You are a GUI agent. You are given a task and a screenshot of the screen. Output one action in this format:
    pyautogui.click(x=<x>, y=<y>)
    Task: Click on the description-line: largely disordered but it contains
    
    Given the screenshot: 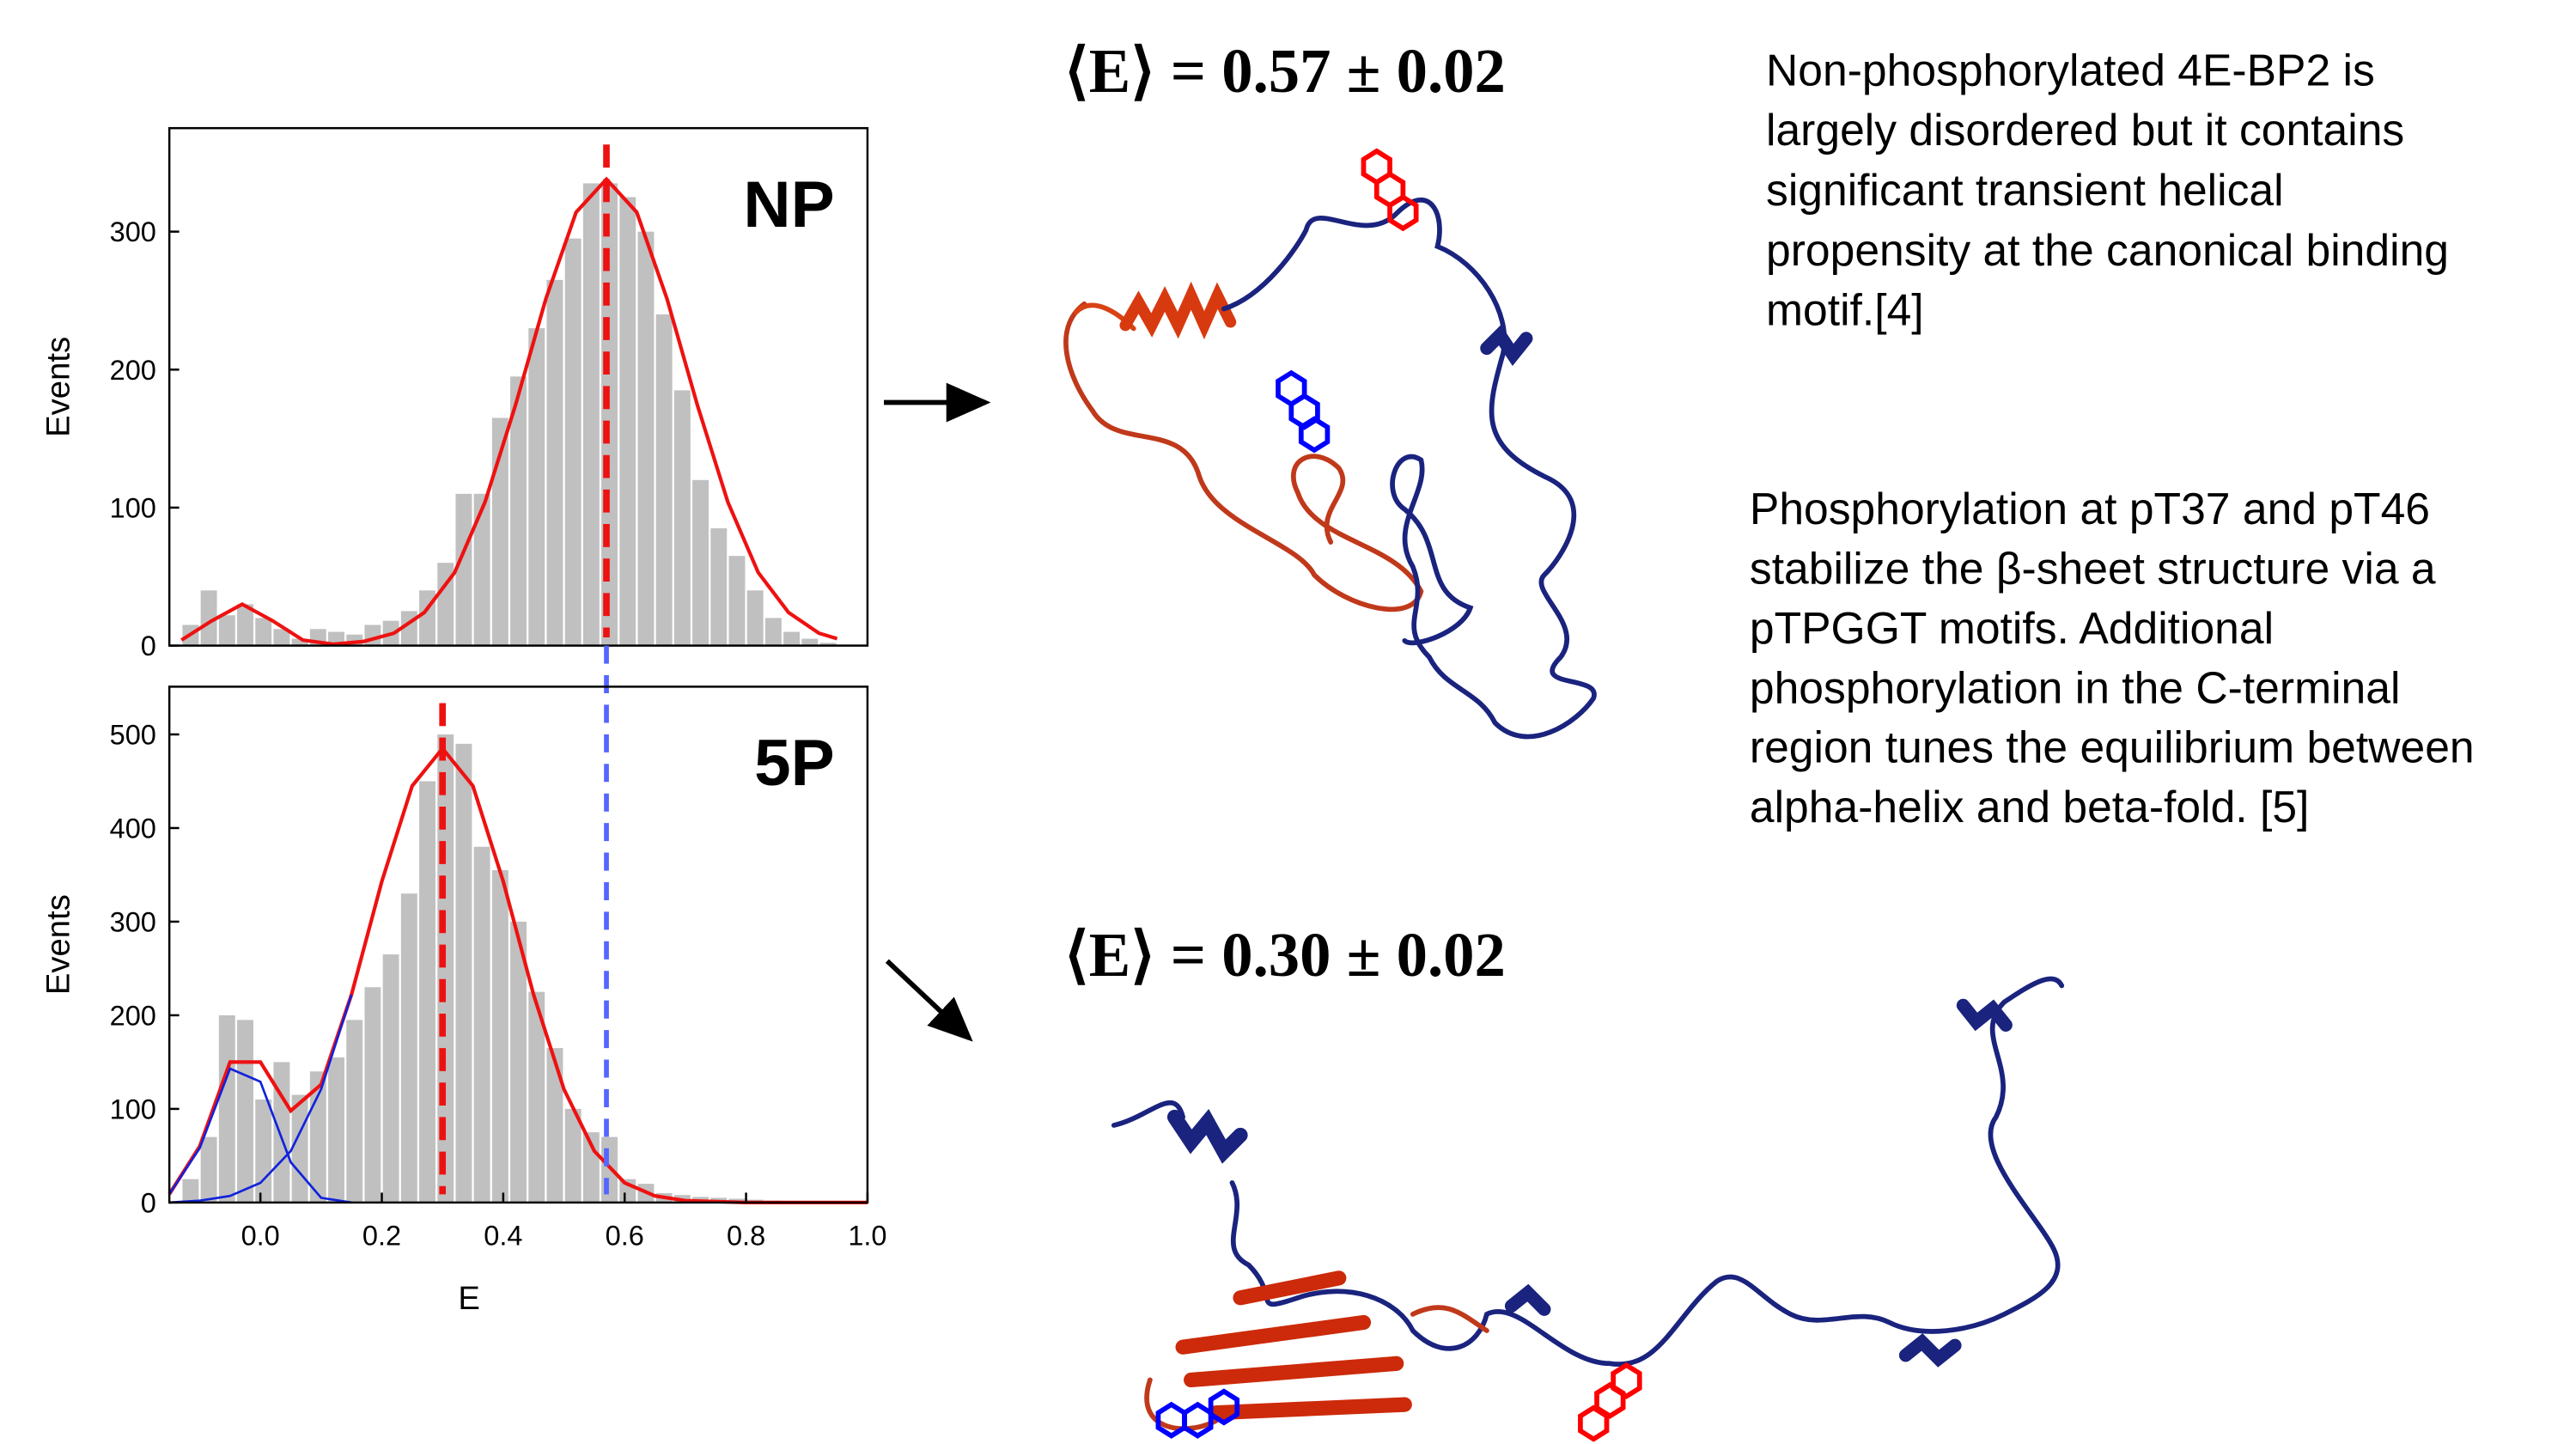 What is the action you would take?
    pyautogui.click(x=2085, y=130)
    